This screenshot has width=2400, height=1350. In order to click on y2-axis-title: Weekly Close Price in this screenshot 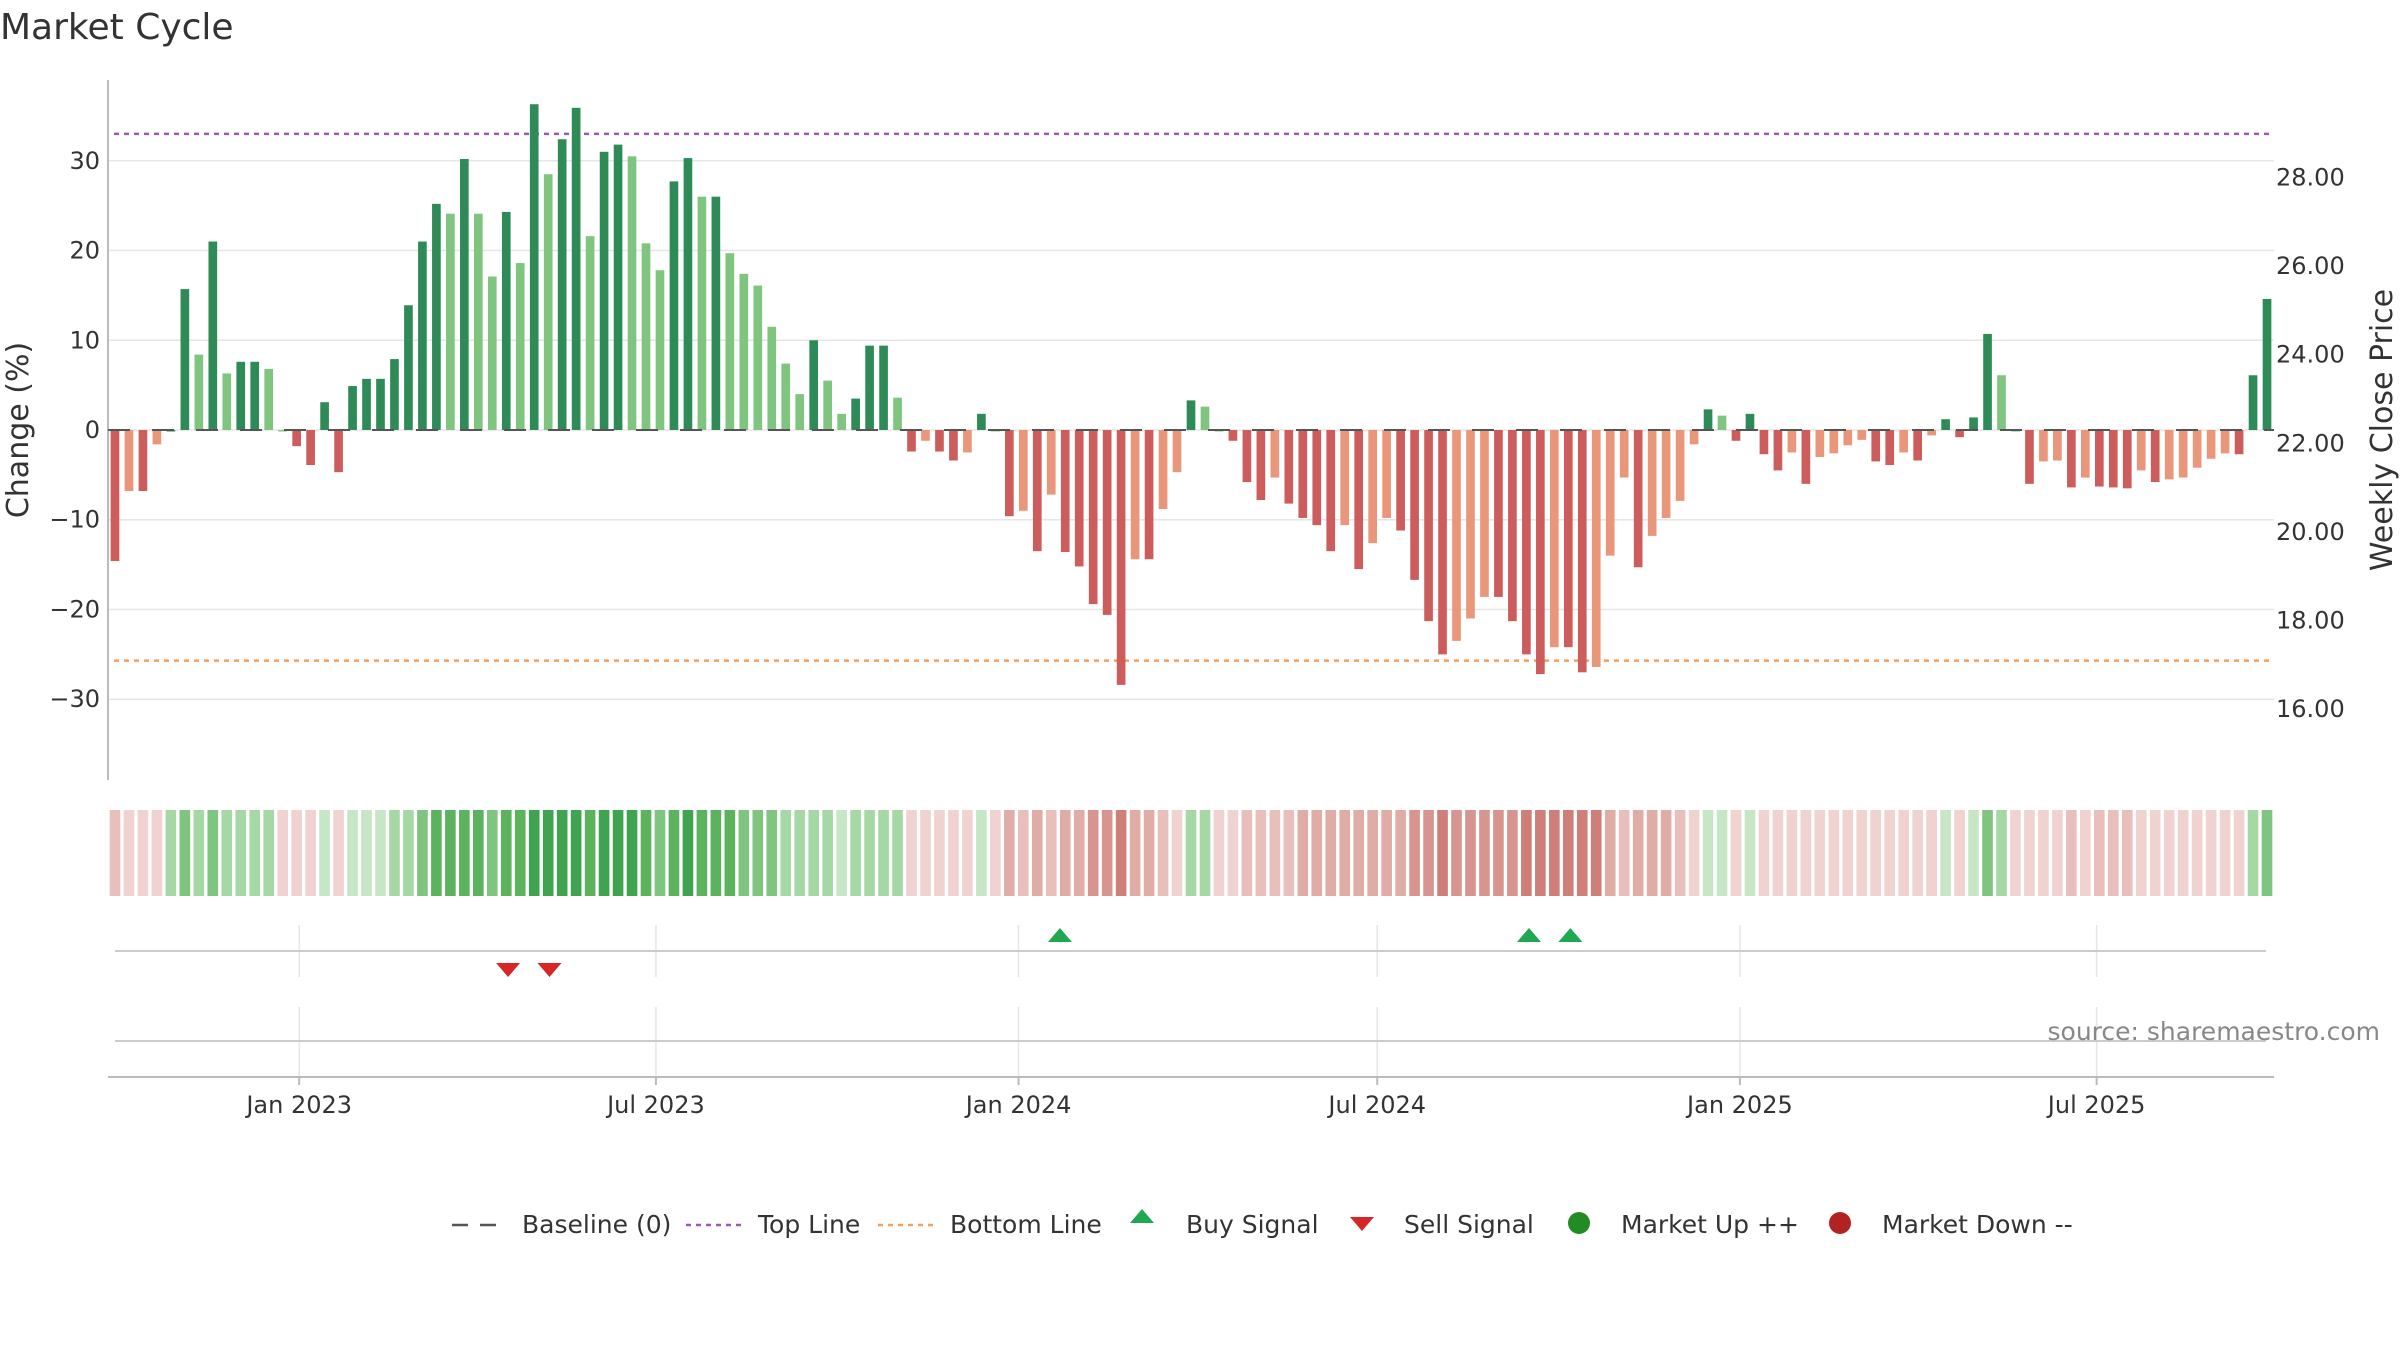, I will do `click(2382, 430)`.